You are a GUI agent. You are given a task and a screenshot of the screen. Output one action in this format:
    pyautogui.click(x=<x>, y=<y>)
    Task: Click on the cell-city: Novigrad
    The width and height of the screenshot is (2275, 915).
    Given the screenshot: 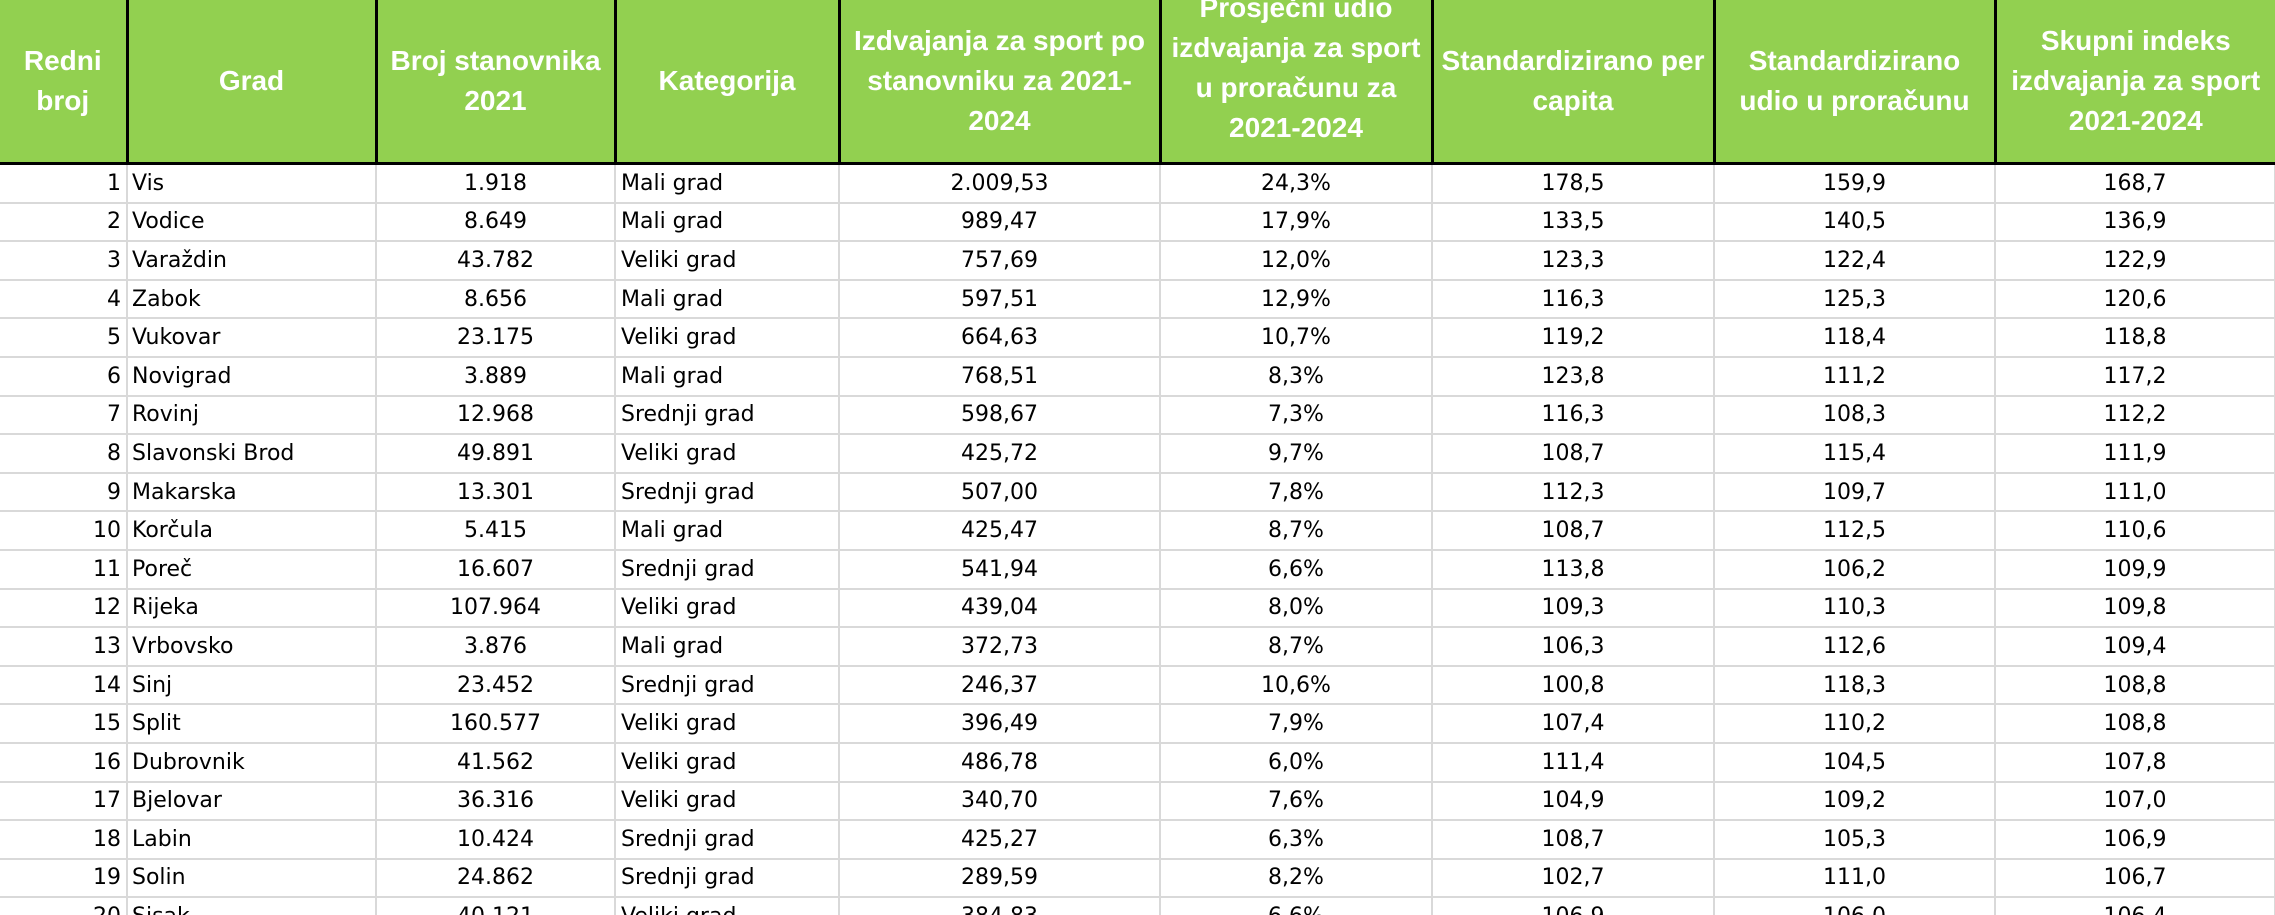 What is the action you would take?
    pyautogui.click(x=252, y=376)
    